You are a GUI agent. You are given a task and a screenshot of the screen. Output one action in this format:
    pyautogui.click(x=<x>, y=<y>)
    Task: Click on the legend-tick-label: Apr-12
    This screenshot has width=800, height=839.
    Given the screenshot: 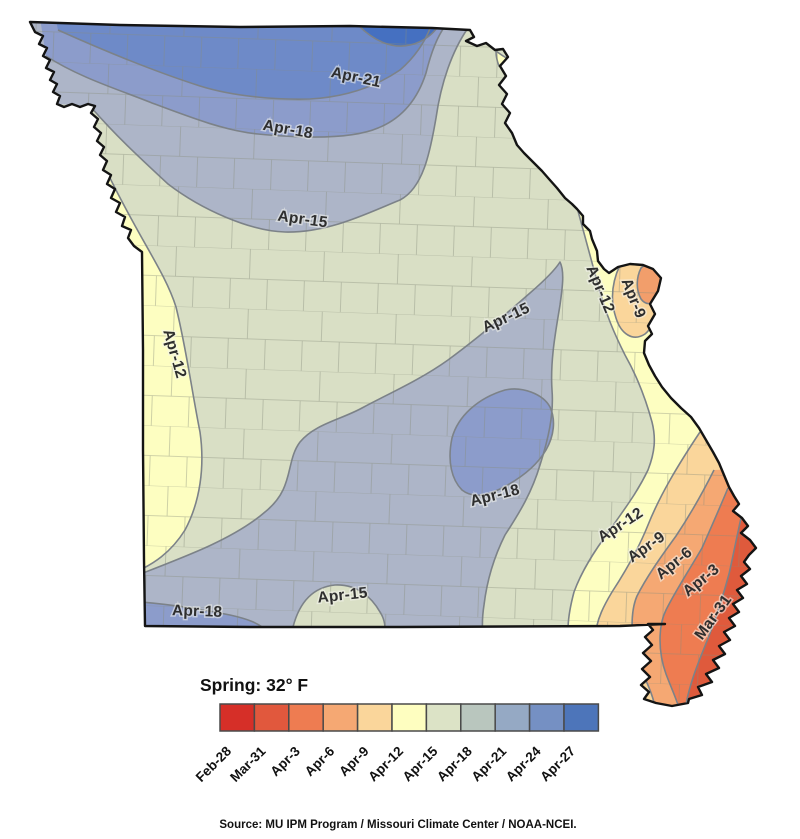 What is the action you would take?
    pyautogui.click(x=385, y=764)
    